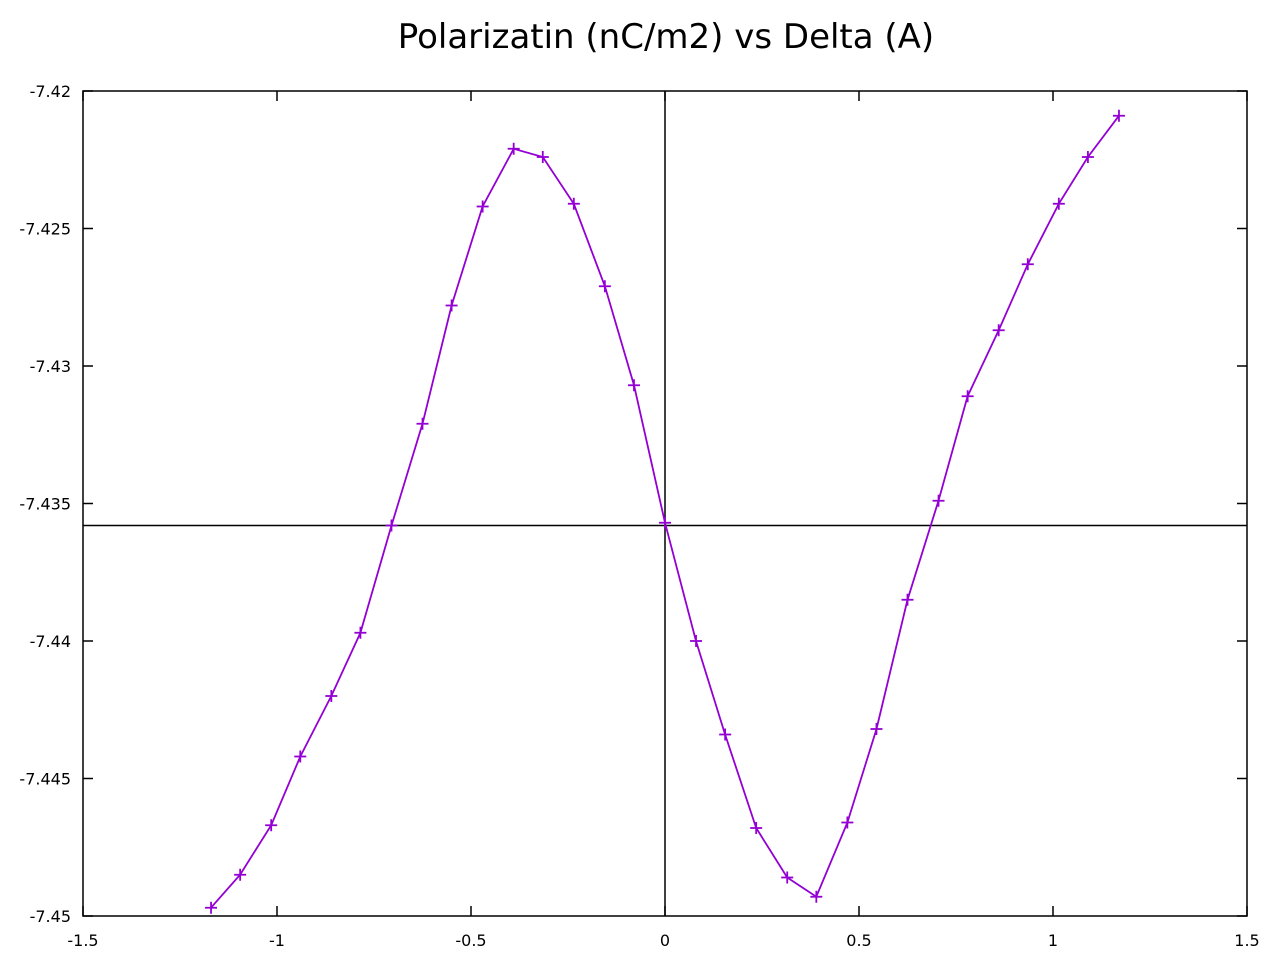 This screenshot has height=956, width=1272. What do you see at coordinates (1053, 940) in the screenshot?
I see `x-tick-label: 1` at bounding box center [1053, 940].